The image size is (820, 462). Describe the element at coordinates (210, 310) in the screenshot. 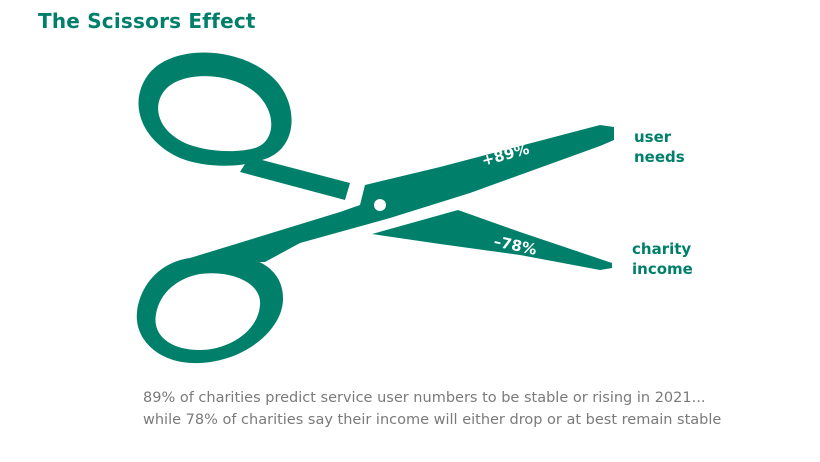

I see `lower-handle-ring` at that location.